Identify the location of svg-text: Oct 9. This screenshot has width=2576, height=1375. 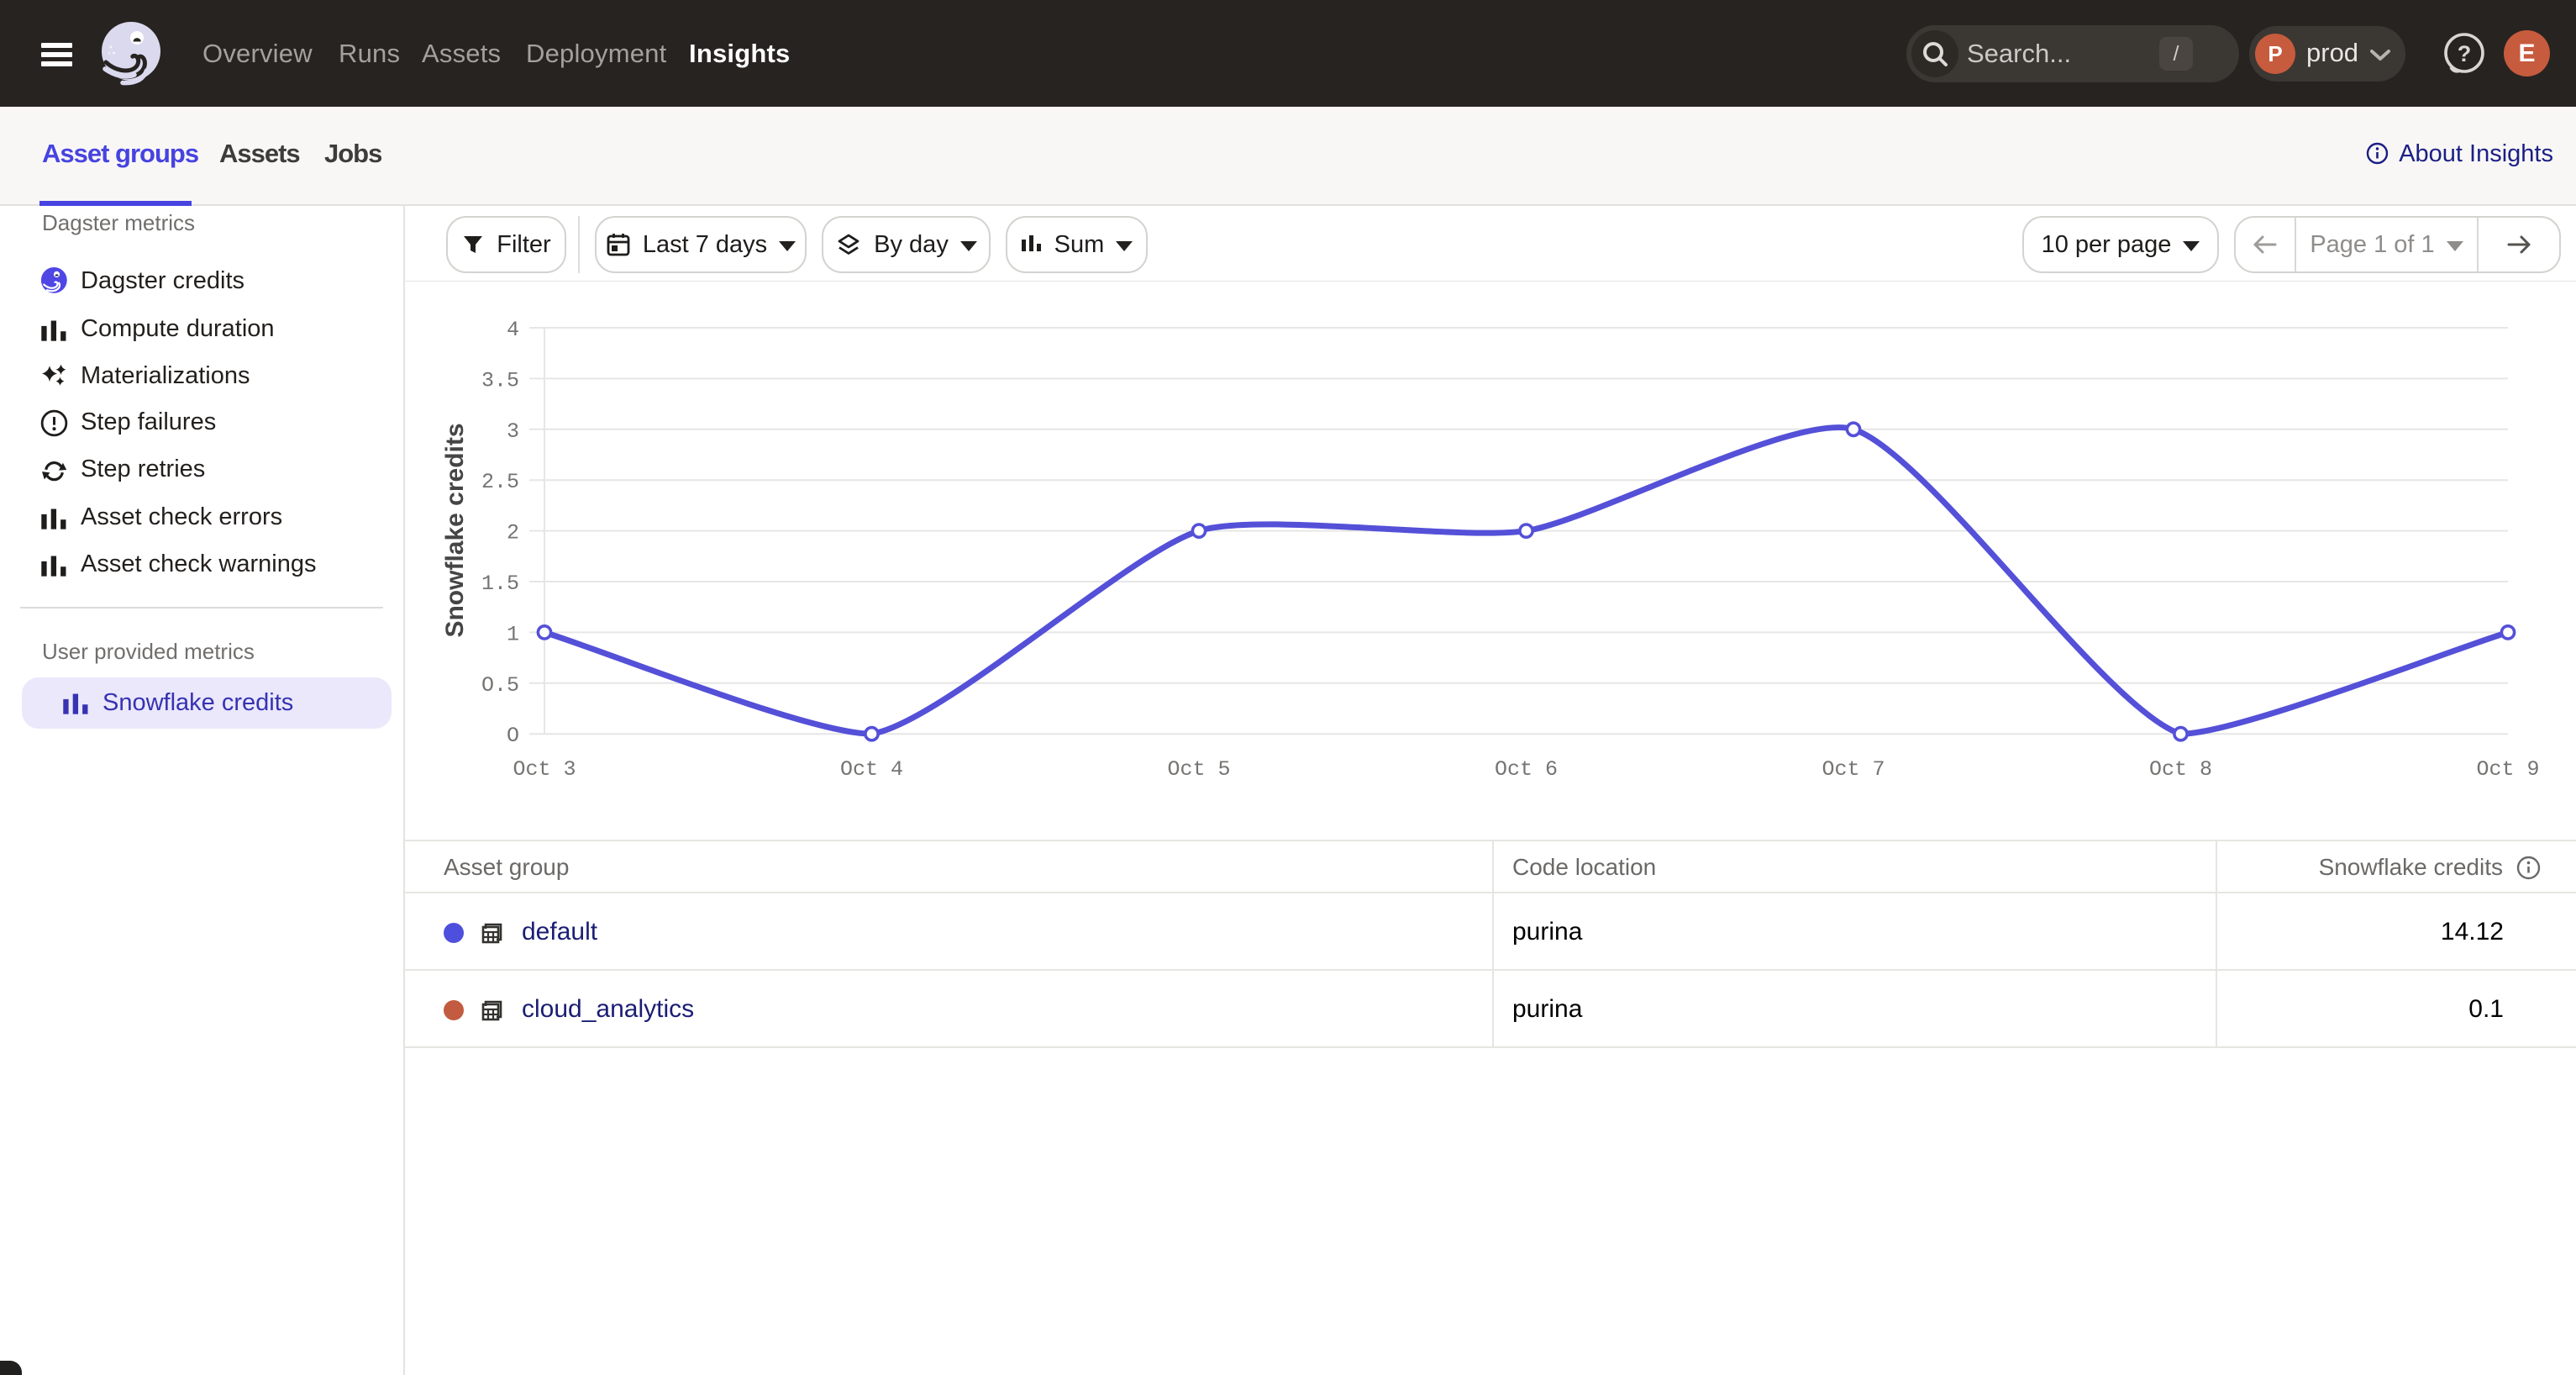
(2507, 769).